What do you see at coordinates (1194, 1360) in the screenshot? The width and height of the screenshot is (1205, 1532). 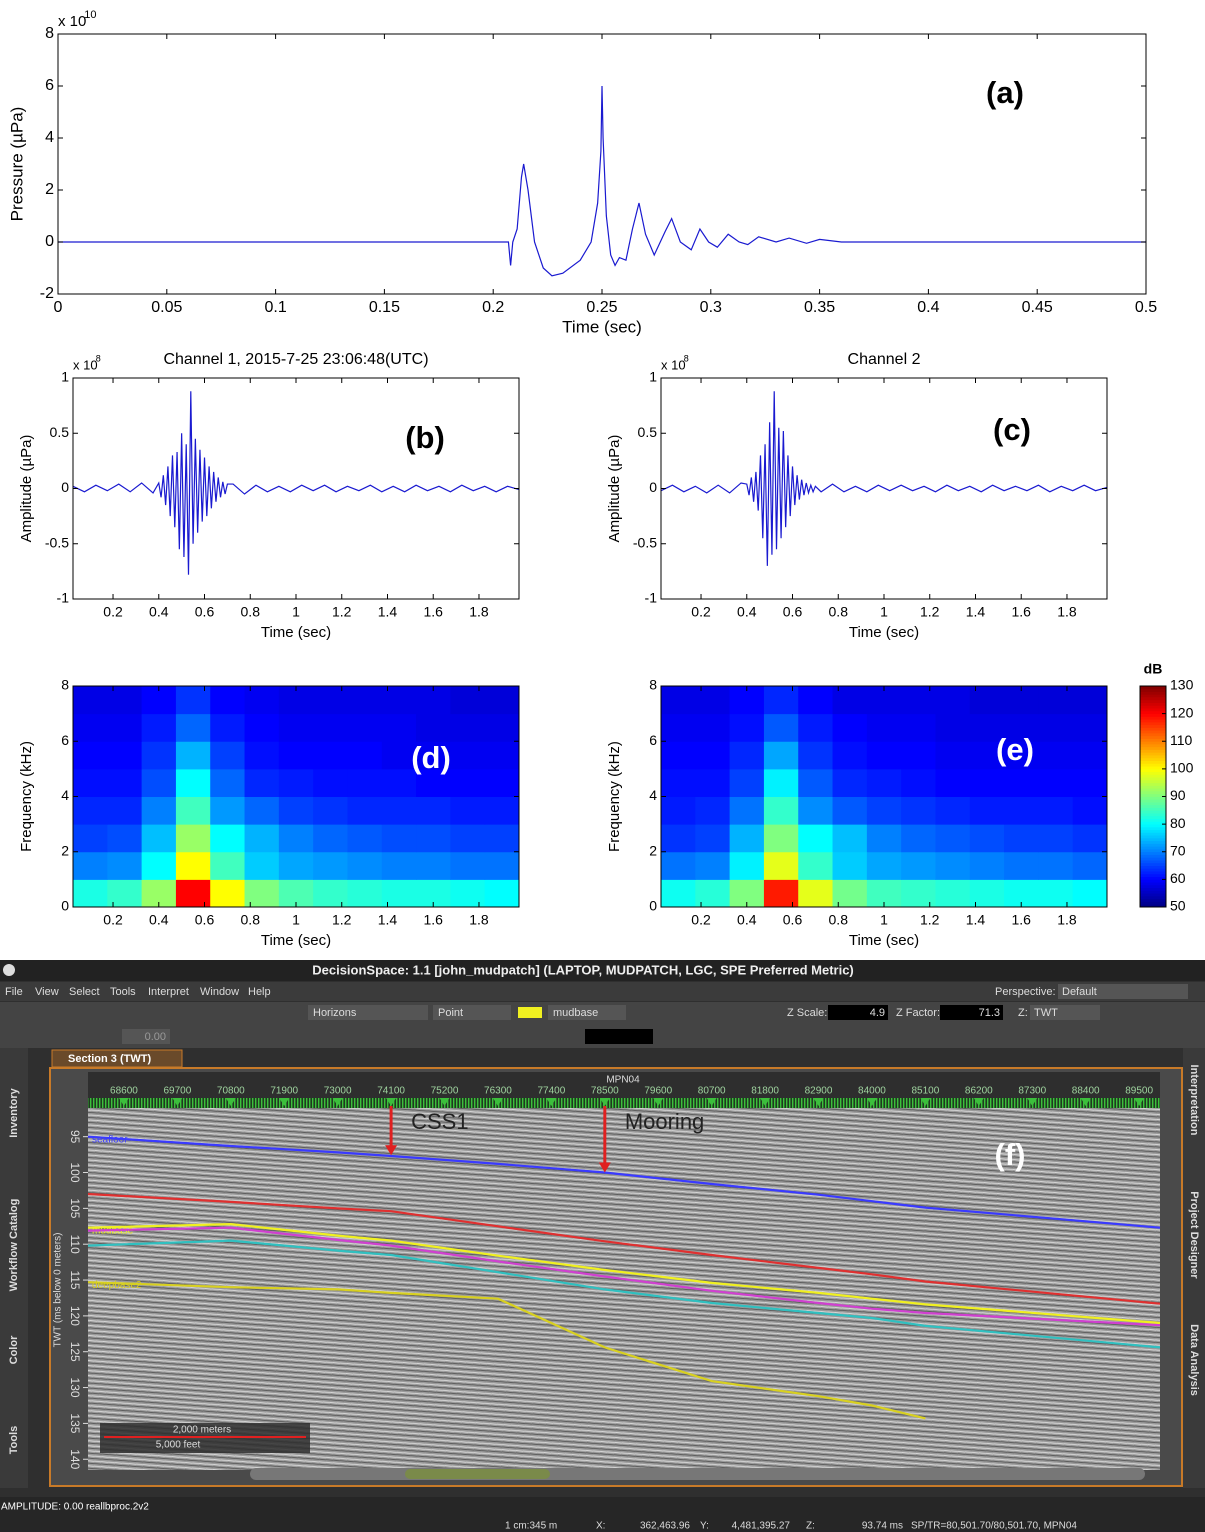 I see `right-dock-tab: Data Analysis` at bounding box center [1194, 1360].